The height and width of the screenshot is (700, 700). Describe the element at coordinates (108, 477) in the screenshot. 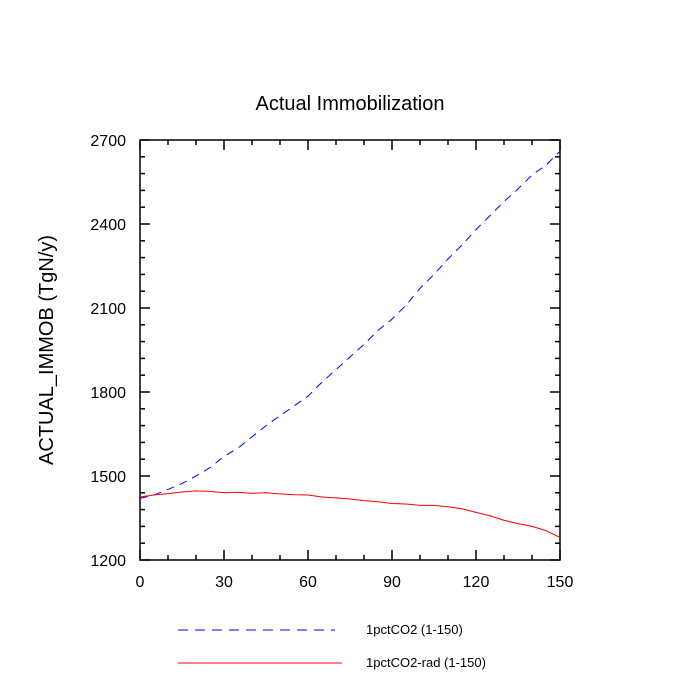

I see `y-tick-label: 1500` at that location.